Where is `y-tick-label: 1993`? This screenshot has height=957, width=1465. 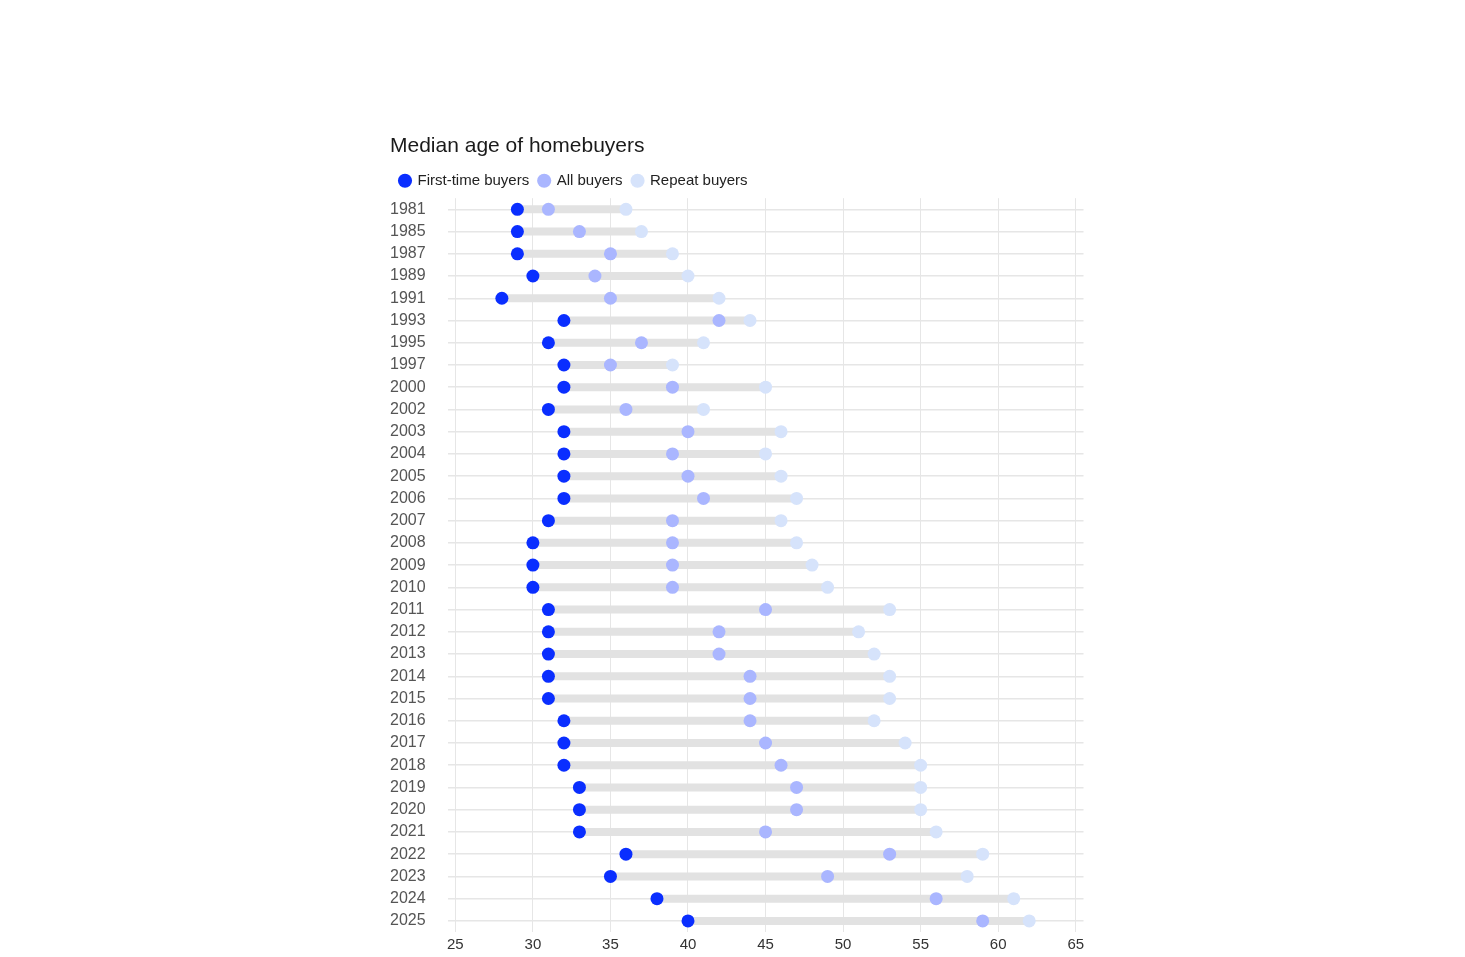 y-tick-label: 1993 is located at coordinates (408, 319).